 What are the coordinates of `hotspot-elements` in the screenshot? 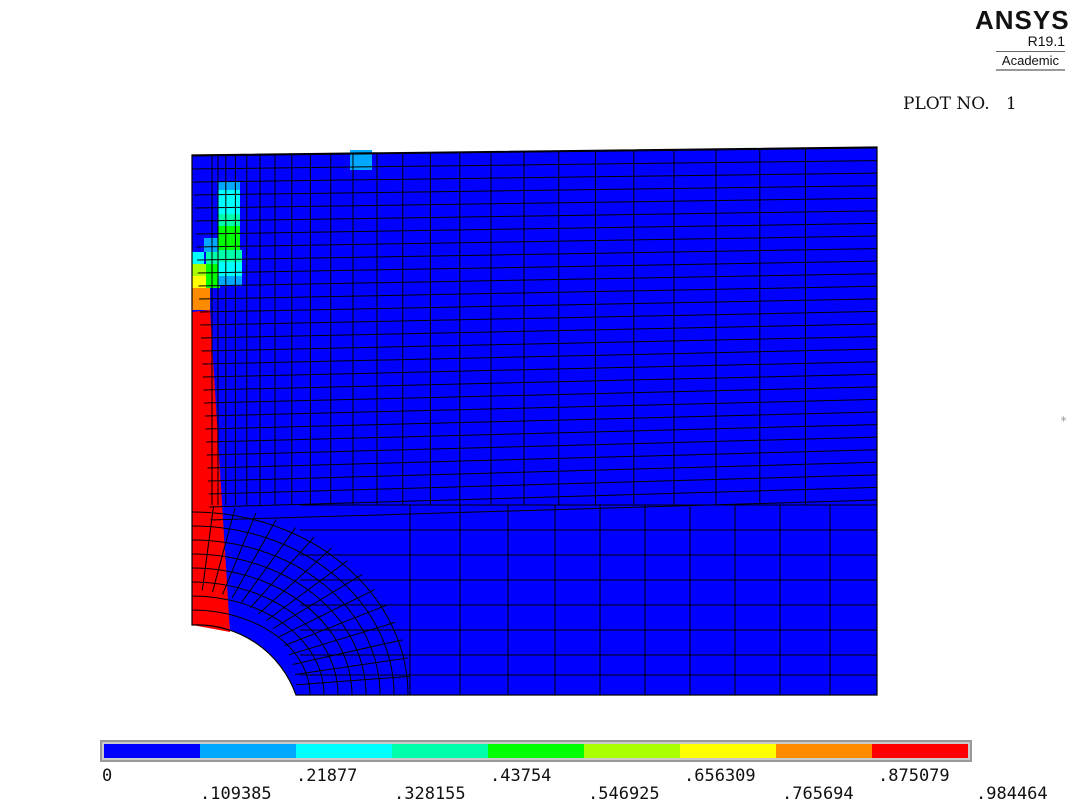 It's located at (282, 391).